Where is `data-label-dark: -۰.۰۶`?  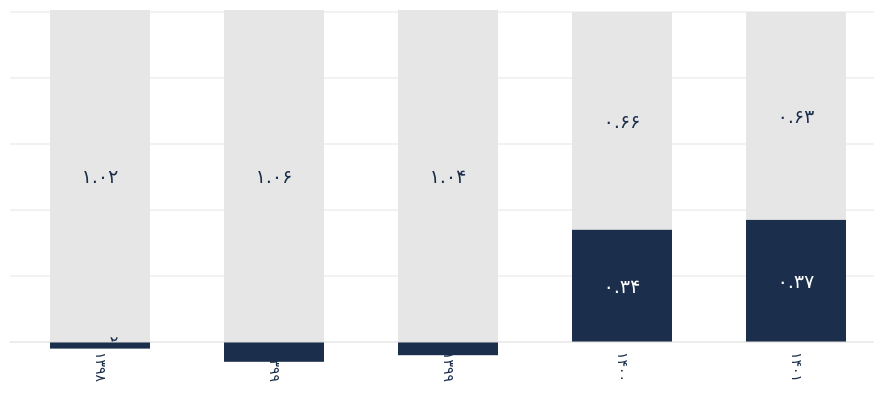
data-label-dark: -۰.۰۶ is located at coordinates (274, 355).